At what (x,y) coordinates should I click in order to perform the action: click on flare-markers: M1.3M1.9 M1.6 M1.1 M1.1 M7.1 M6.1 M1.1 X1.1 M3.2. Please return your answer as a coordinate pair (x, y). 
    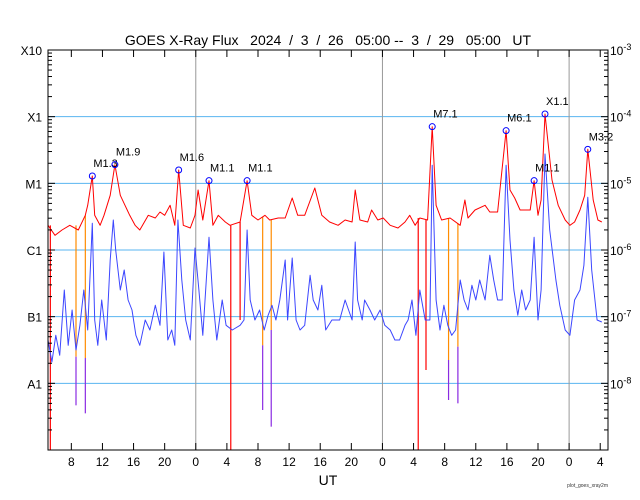
    Looking at the image, I should click on (350, 140).